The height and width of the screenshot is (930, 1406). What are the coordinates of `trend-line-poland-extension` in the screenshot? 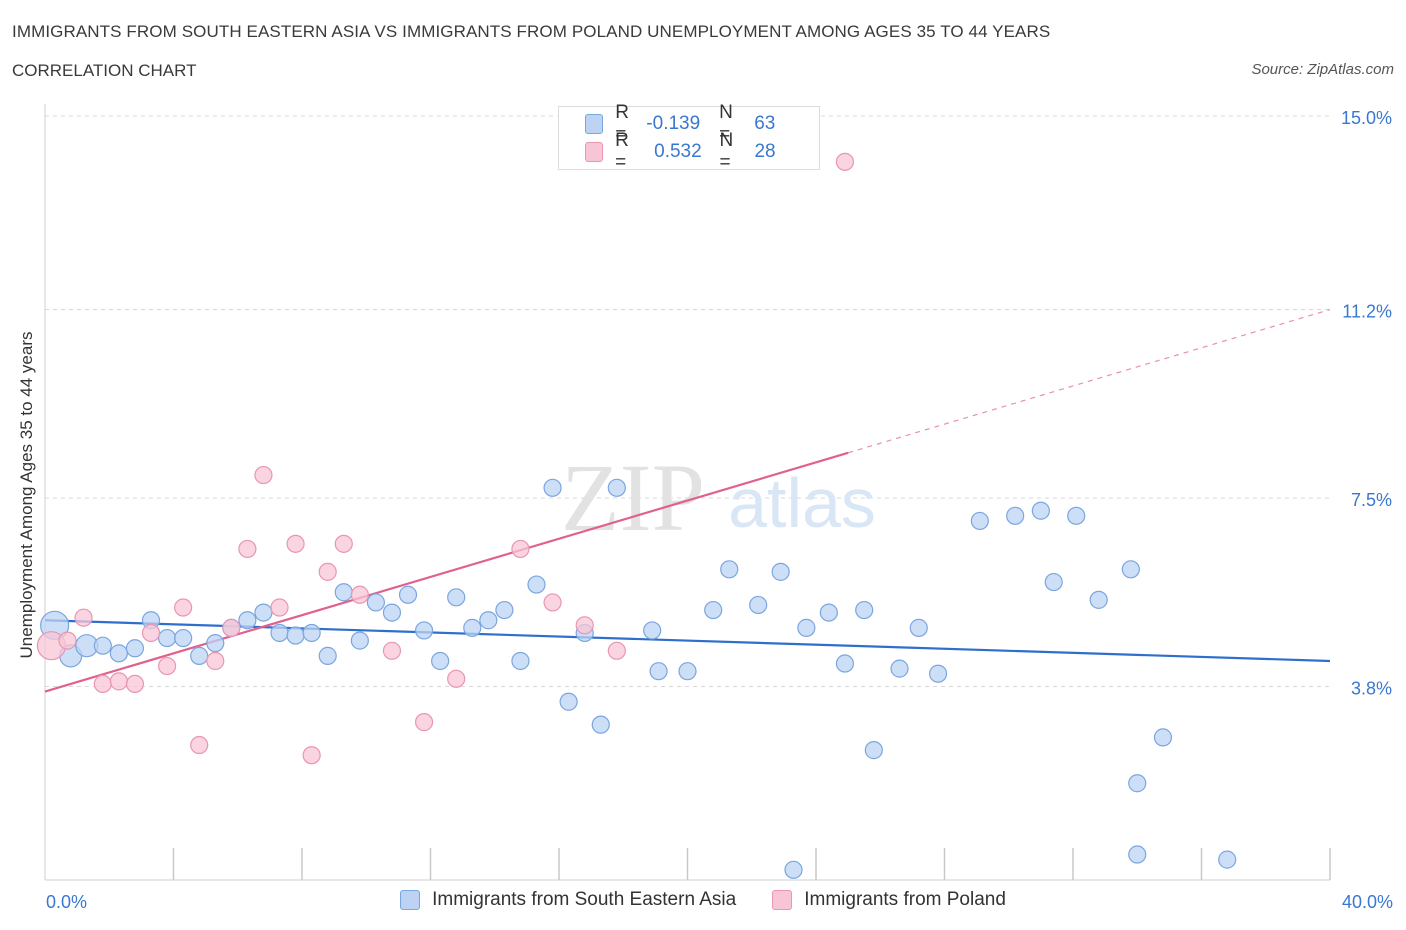 It's located at (1089, 381).